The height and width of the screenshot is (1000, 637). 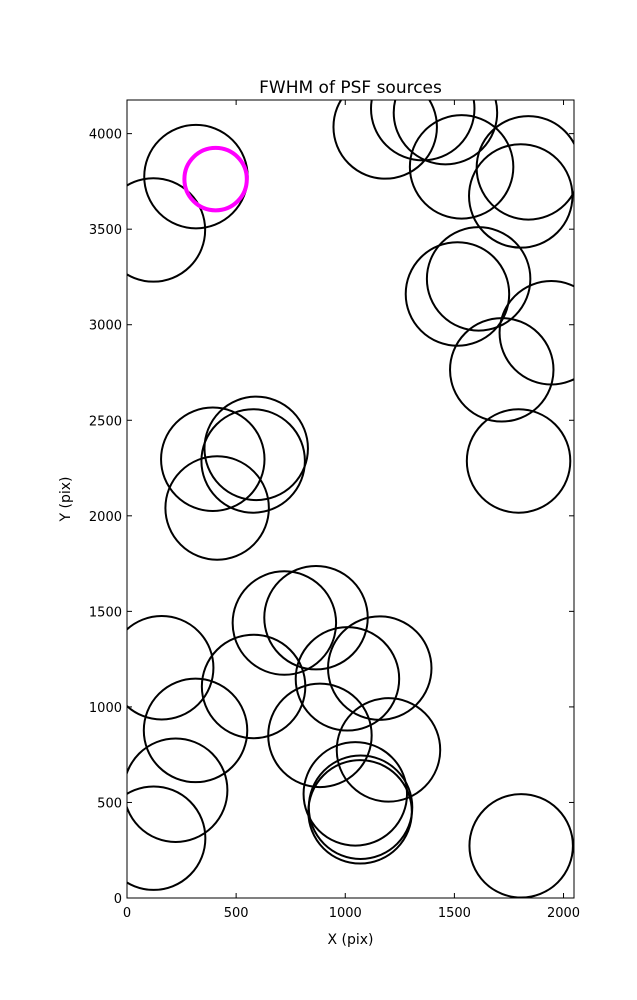 I want to click on x-axis-label: X (pix), so click(x=350, y=940).